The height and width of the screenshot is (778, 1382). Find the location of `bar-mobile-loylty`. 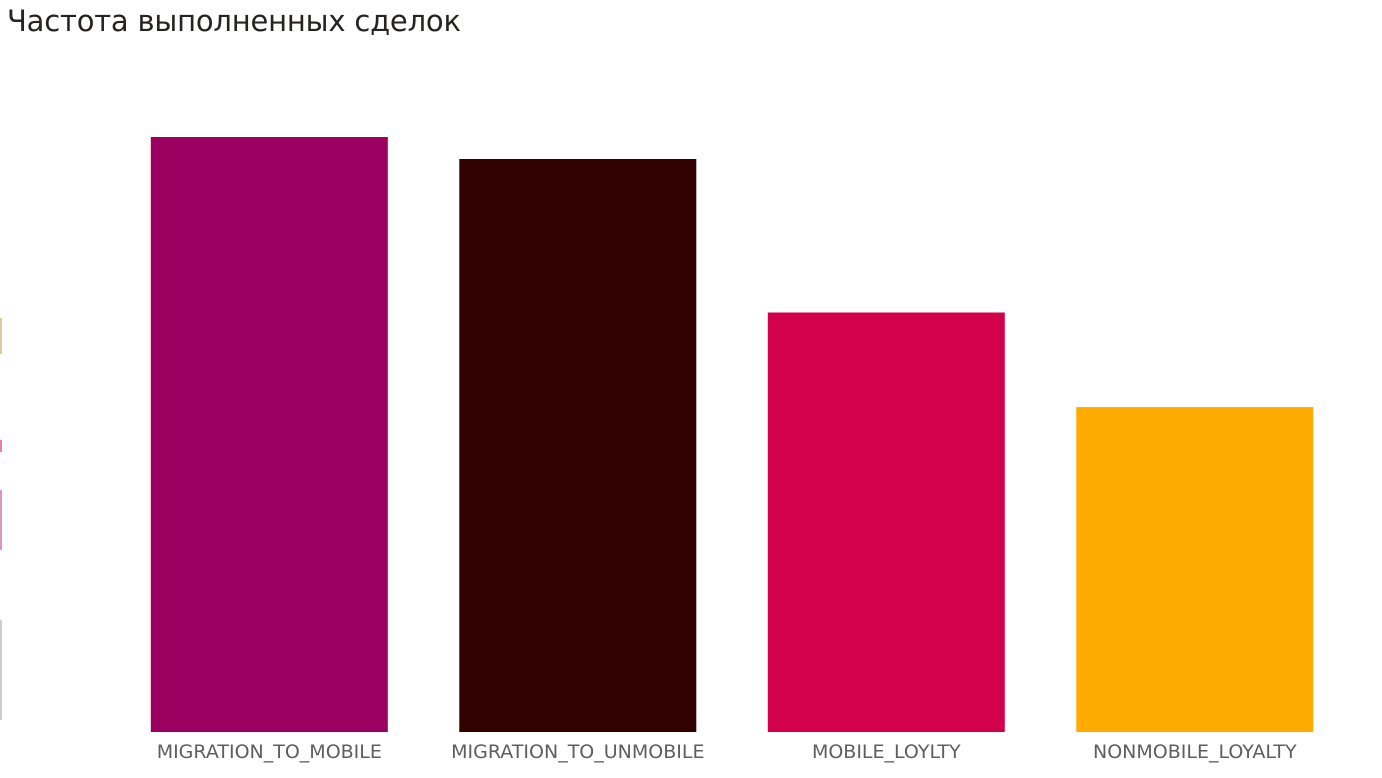

bar-mobile-loylty is located at coordinates (886, 522).